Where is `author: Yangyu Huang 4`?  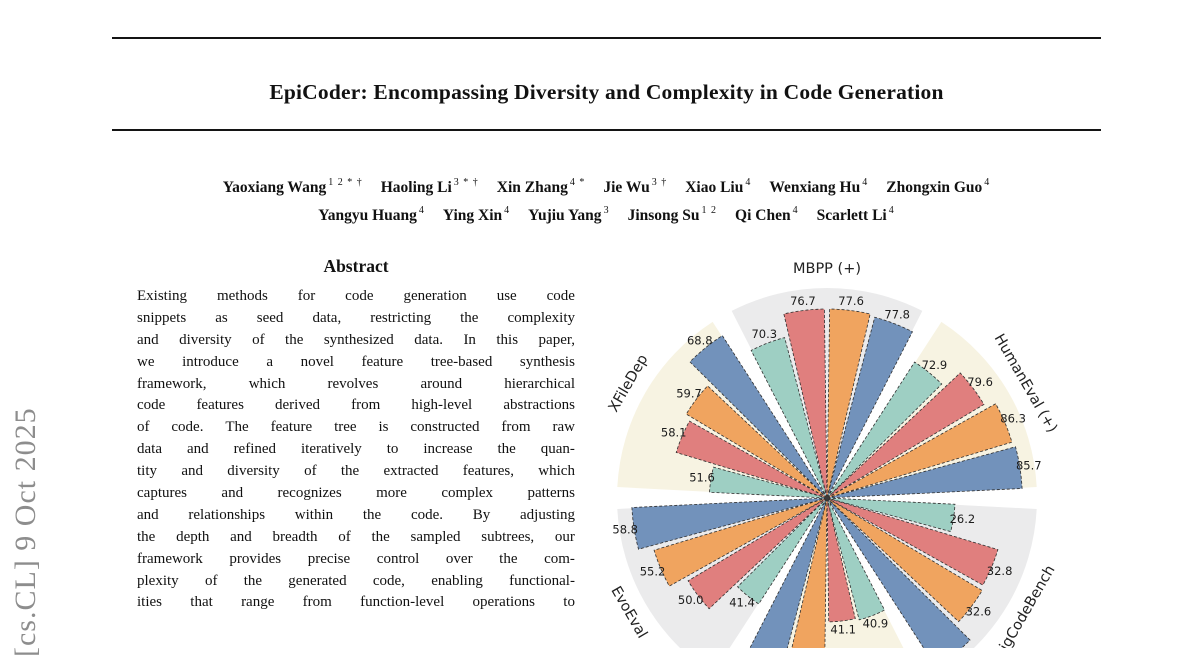
author: Yangyu Huang 4 is located at coordinates (371, 215).